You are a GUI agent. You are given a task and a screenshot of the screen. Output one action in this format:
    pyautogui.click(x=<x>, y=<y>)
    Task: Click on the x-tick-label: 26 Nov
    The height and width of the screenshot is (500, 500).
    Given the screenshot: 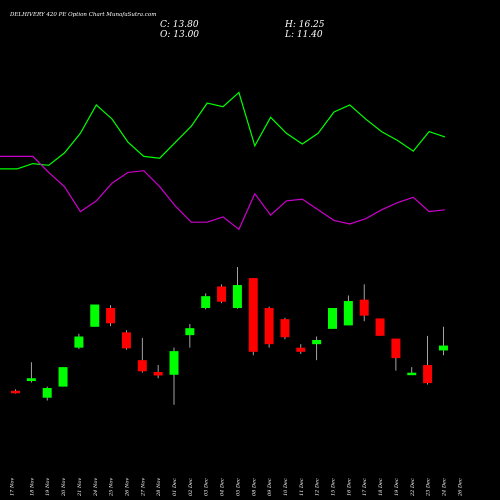 What is the action you would take?
    pyautogui.click(x=127, y=487)
    